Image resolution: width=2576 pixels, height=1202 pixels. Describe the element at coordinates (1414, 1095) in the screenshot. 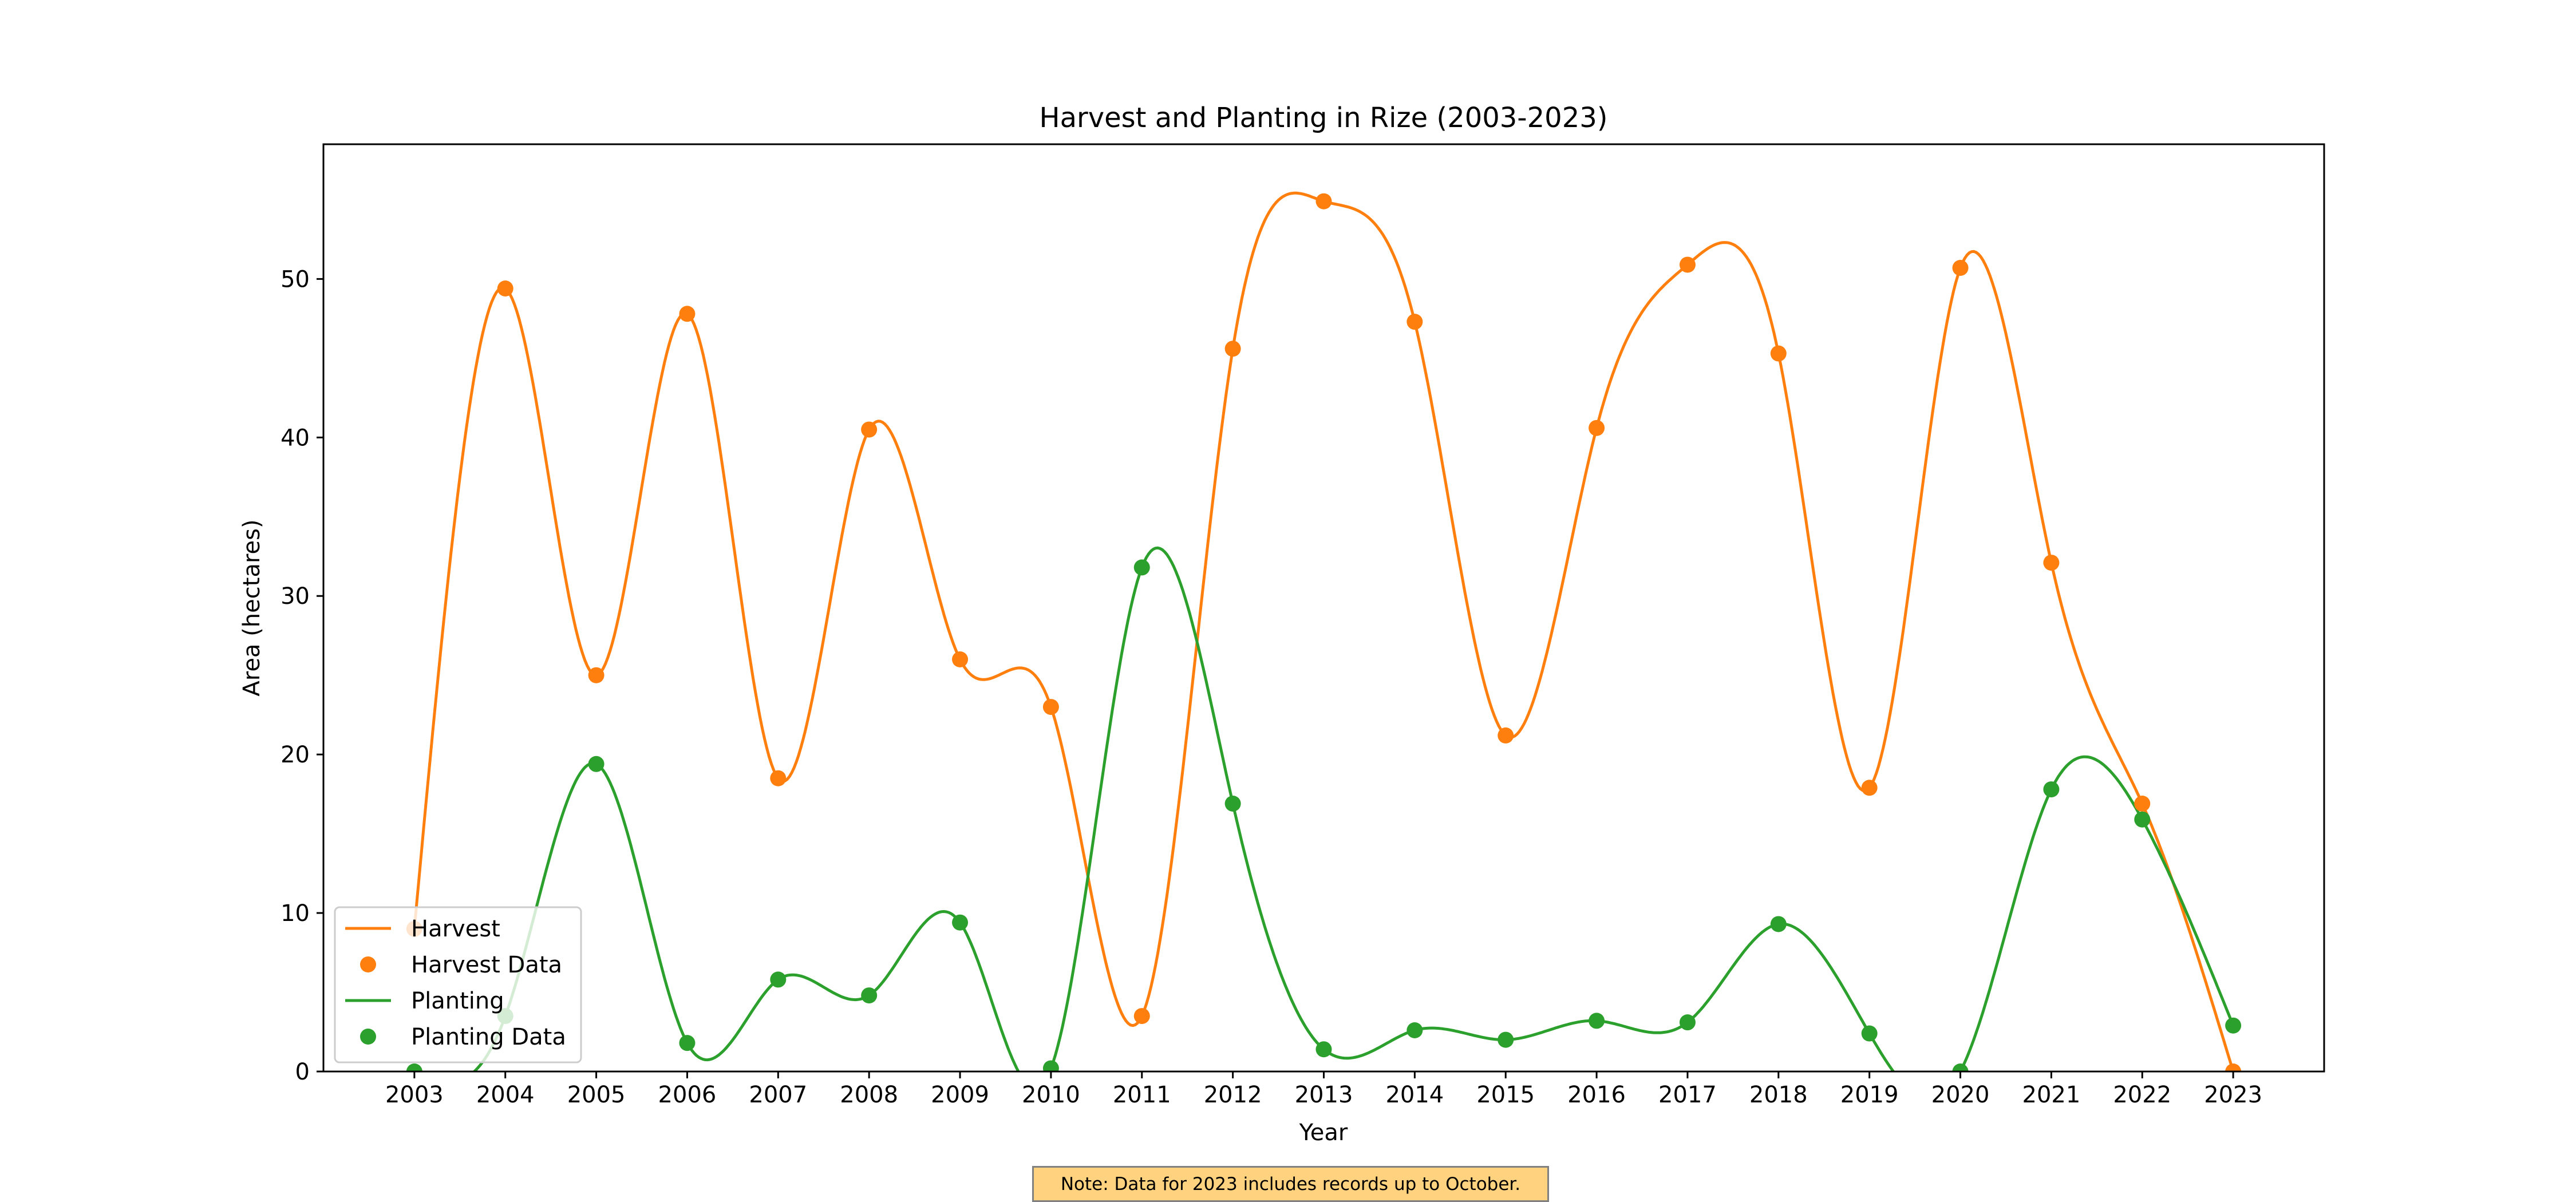

I see `x-tick-label: 2014` at that location.